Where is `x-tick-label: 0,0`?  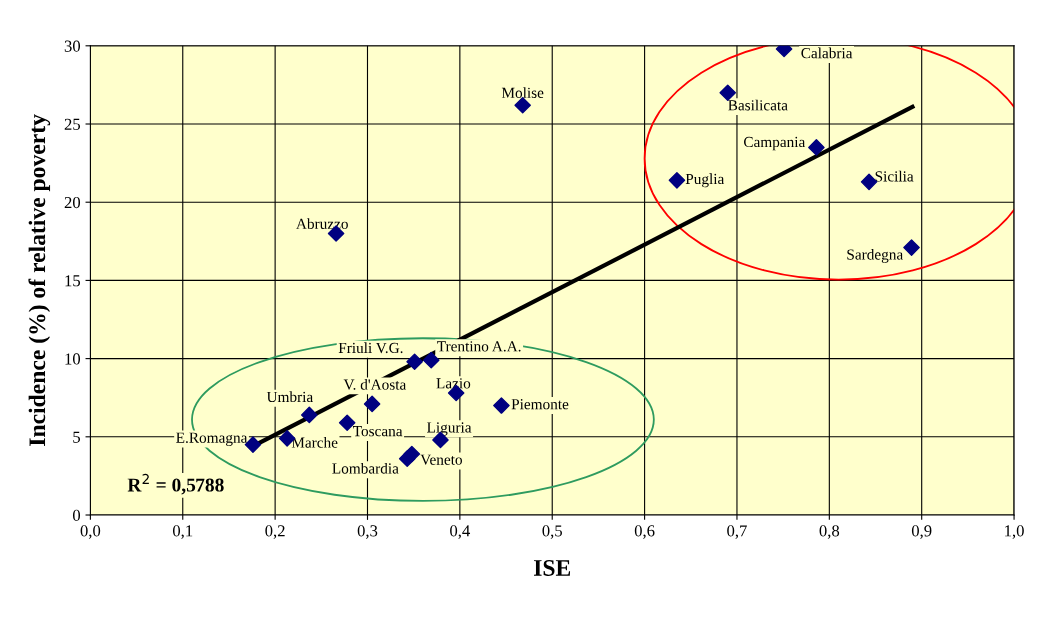
x-tick-label: 0,0 is located at coordinates (90, 532).